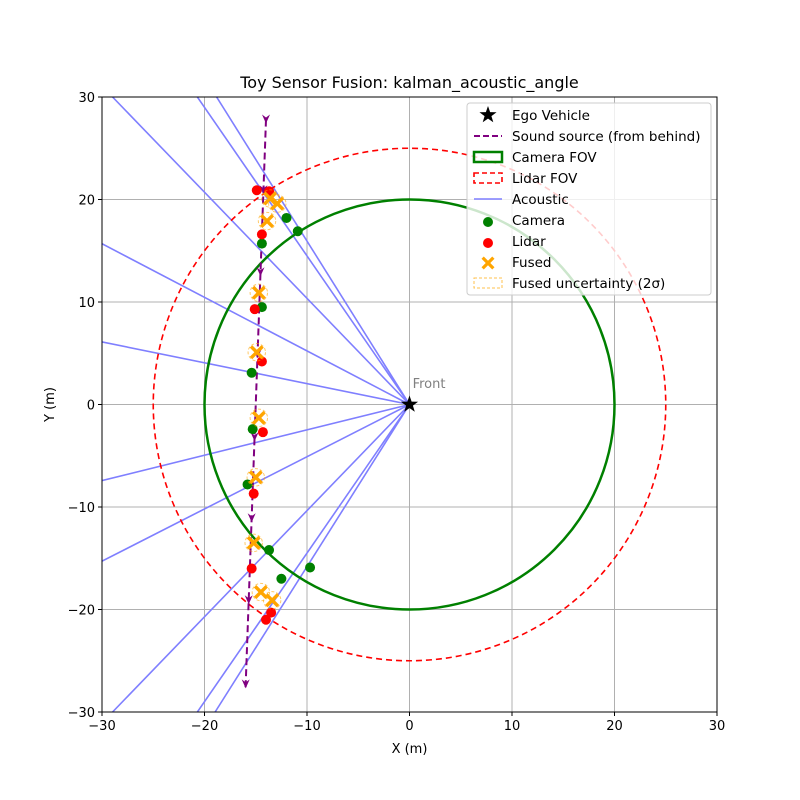  Describe the element at coordinates (606, 137) in the screenshot. I see `legend-label: Sound source (from behind)` at that location.